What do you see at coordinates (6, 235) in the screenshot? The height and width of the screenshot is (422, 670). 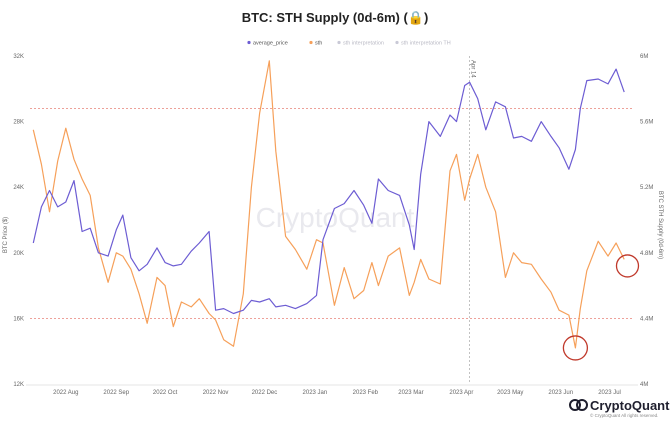 I see `y-left-axis-label: BTC Price ($)` at bounding box center [6, 235].